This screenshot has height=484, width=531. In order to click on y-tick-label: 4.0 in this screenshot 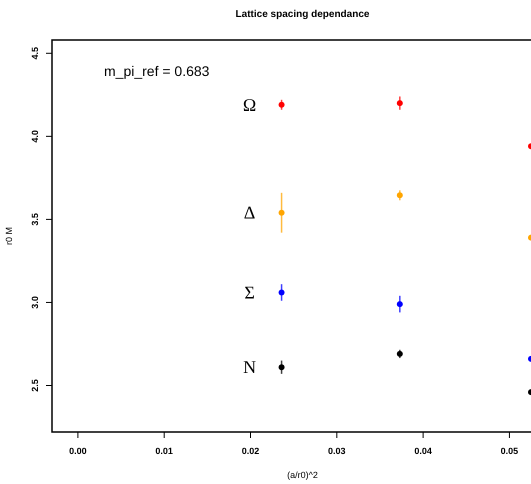, I will do `click(35, 136)`.